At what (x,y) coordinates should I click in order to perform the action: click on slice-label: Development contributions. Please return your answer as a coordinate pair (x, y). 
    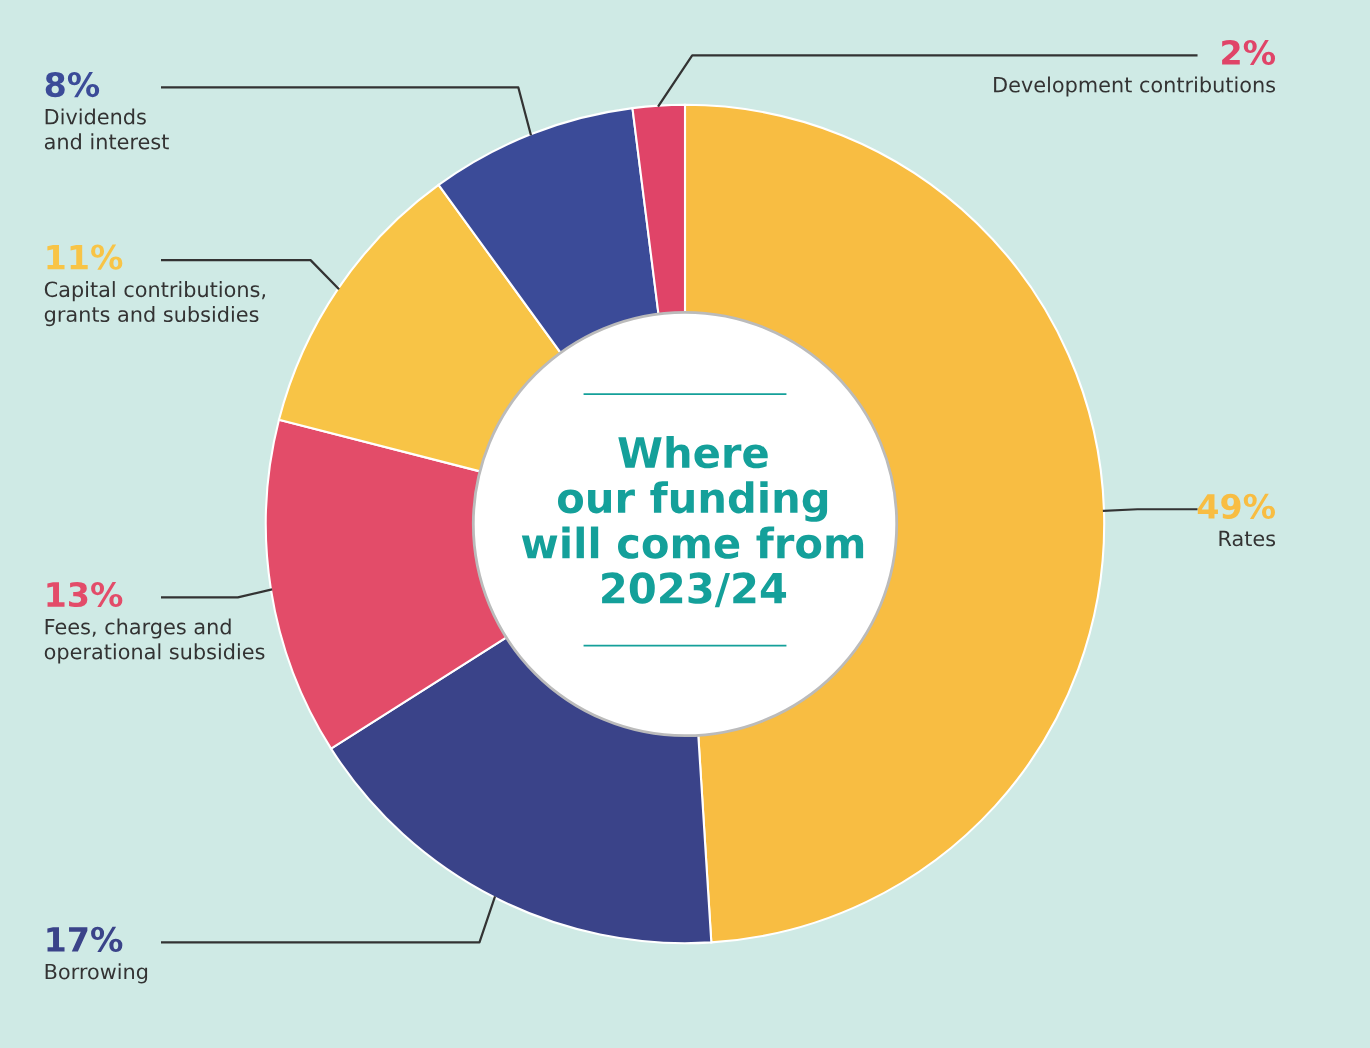
    Looking at the image, I should click on (1135, 86).